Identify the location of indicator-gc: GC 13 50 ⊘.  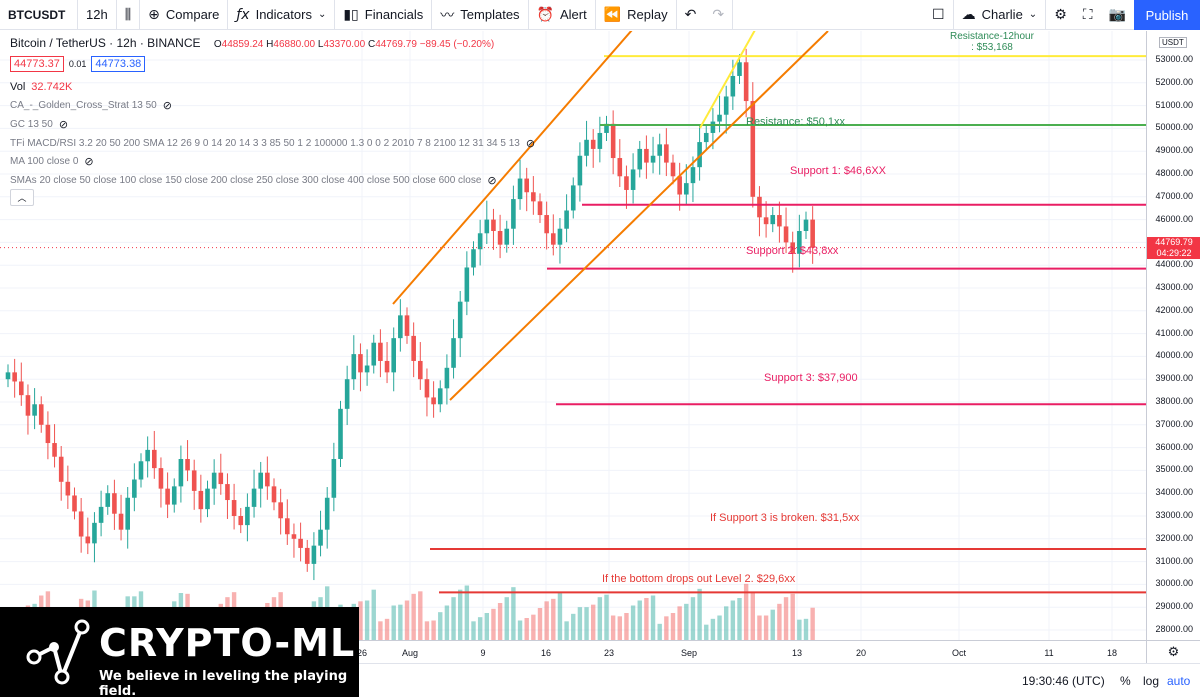
(39, 124).